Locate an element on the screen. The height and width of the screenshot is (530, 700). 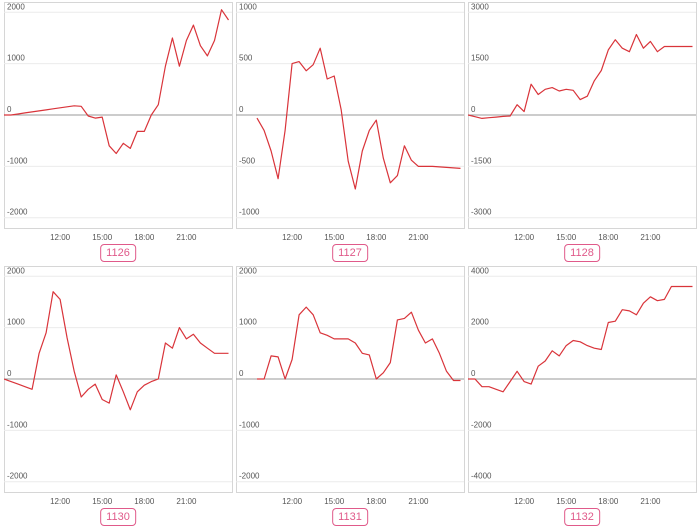
chart-label-1130: 1130 is located at coordinates (118, 517).